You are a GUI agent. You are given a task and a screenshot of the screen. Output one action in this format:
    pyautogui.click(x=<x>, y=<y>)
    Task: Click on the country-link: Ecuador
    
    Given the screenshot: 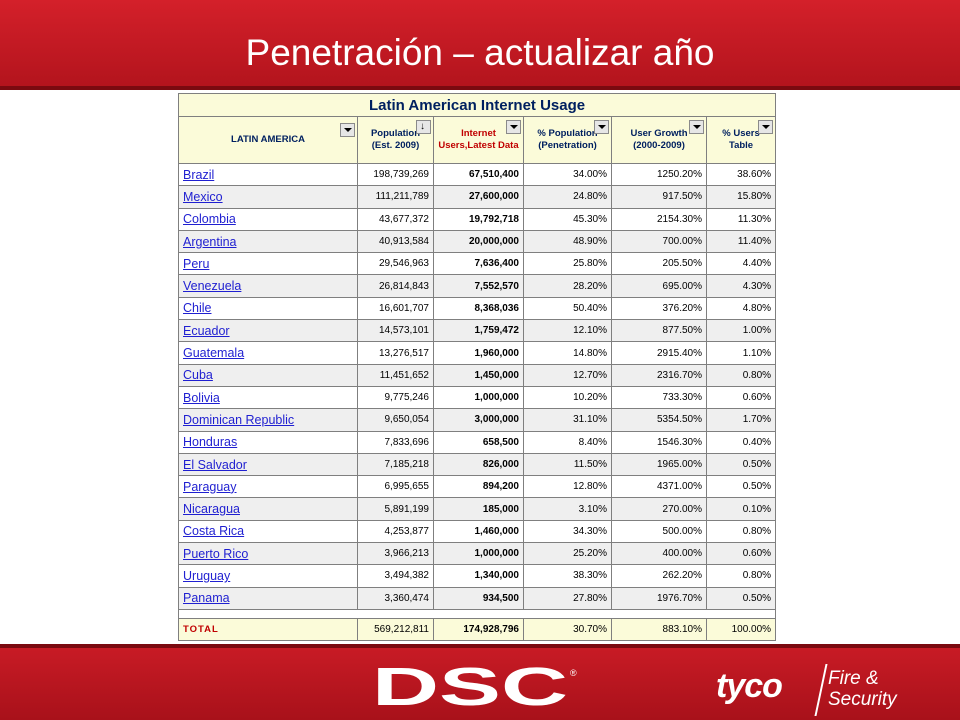 What is the action you would take?
    pyautogui.click(x=206, y=330)
    